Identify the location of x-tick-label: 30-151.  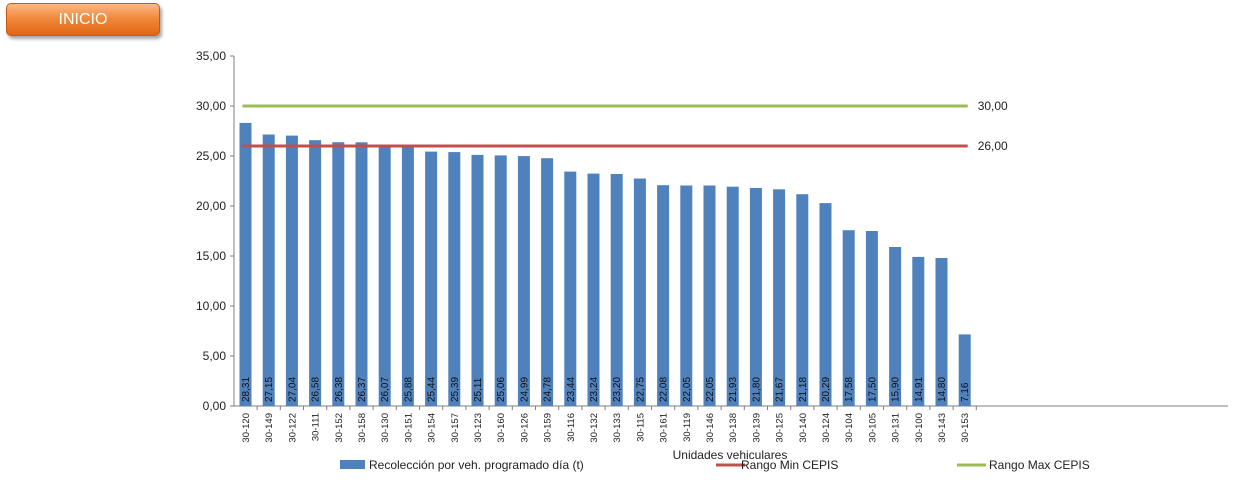
(408, 428).